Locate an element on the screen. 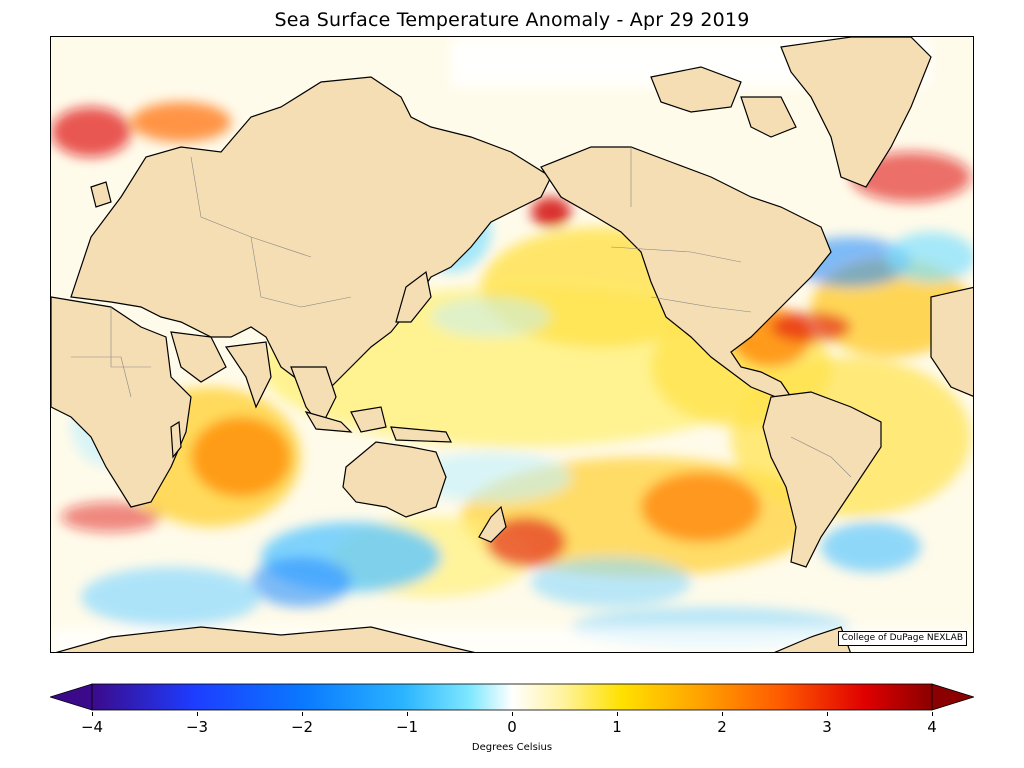 The height and width of the screenshot is (768, 1024). colorbar-tick-label: 0 is located at coordinates (512, 727).